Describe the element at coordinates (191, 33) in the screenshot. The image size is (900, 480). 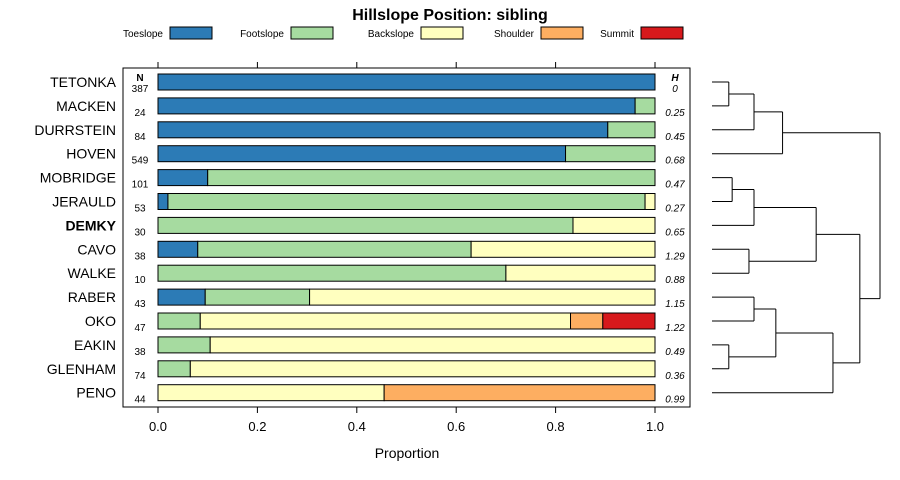
I see `legend-swatch-toeslope` at that location.